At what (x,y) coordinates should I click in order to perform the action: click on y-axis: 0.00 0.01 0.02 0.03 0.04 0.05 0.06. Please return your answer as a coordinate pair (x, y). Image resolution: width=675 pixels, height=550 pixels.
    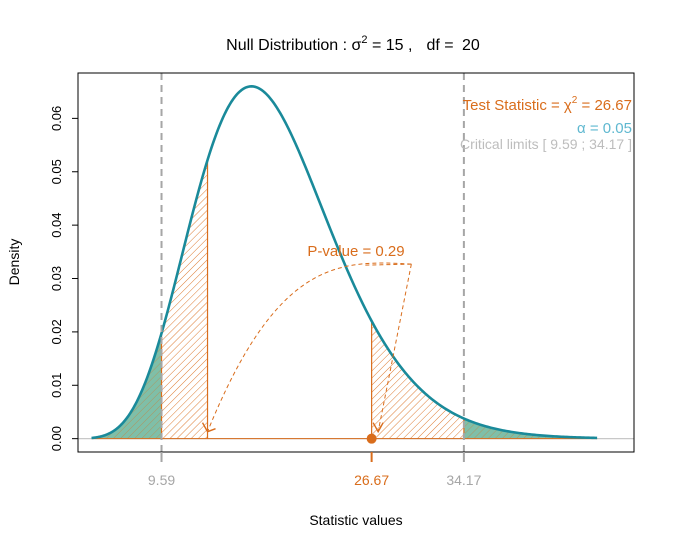
    Looking at the image, I should click on (64, 278).